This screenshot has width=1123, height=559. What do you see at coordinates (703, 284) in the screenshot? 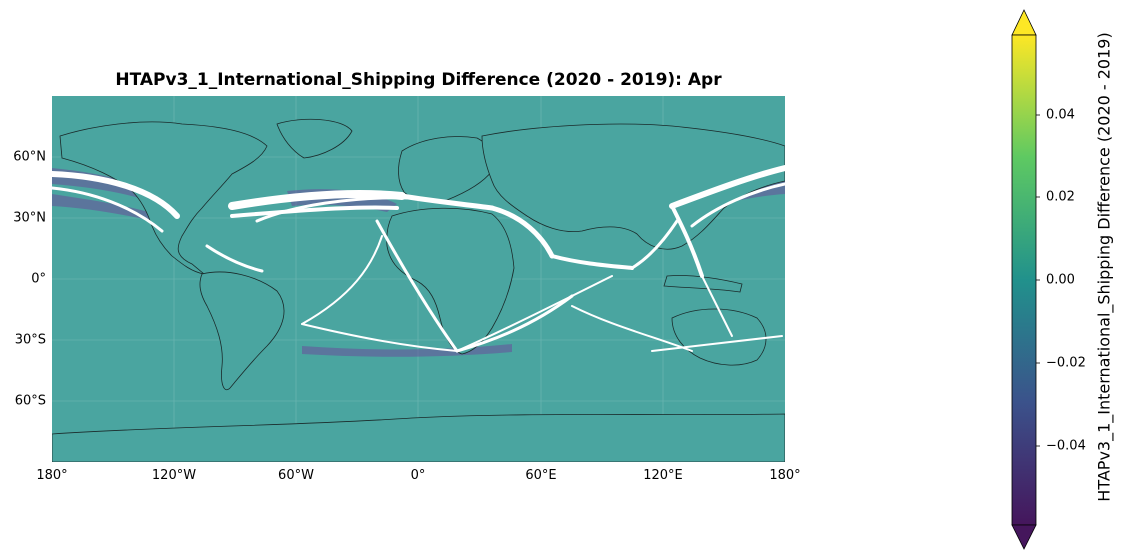
I see `indonesia` at bounding box center [703, 284].